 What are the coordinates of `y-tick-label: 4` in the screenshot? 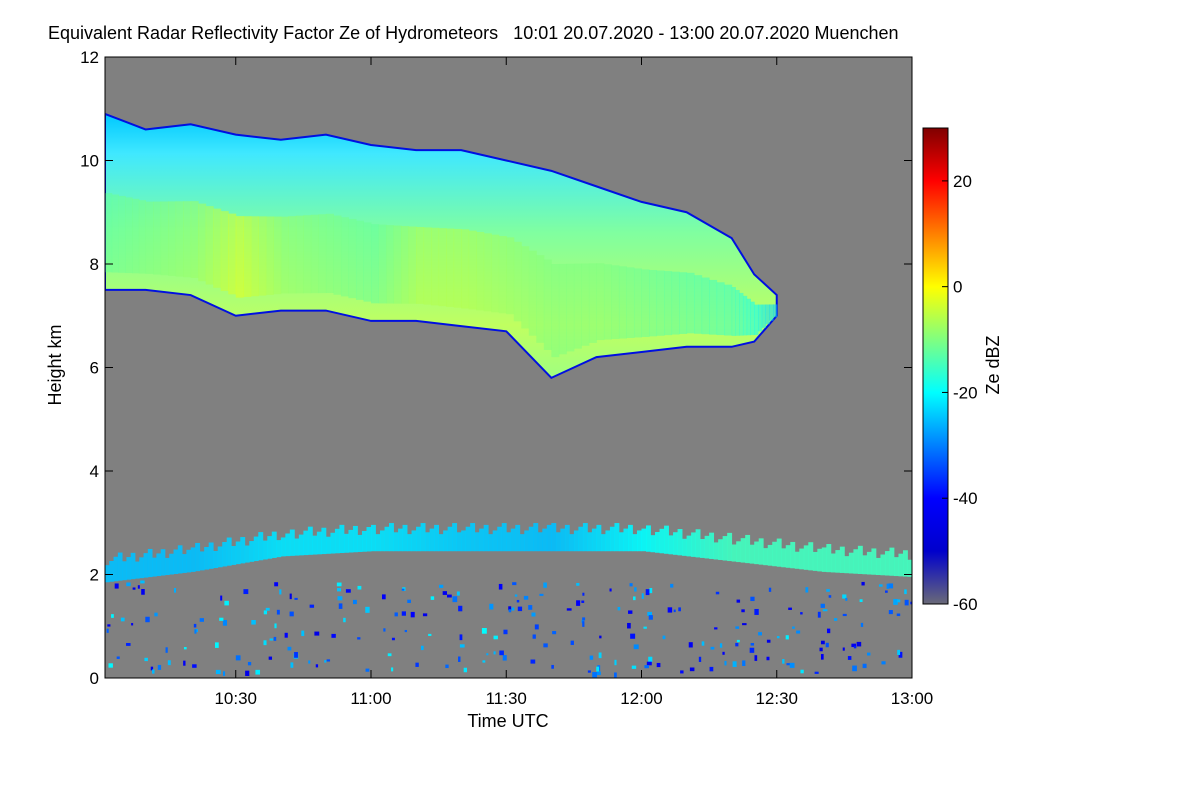 It's located at (94, 471).